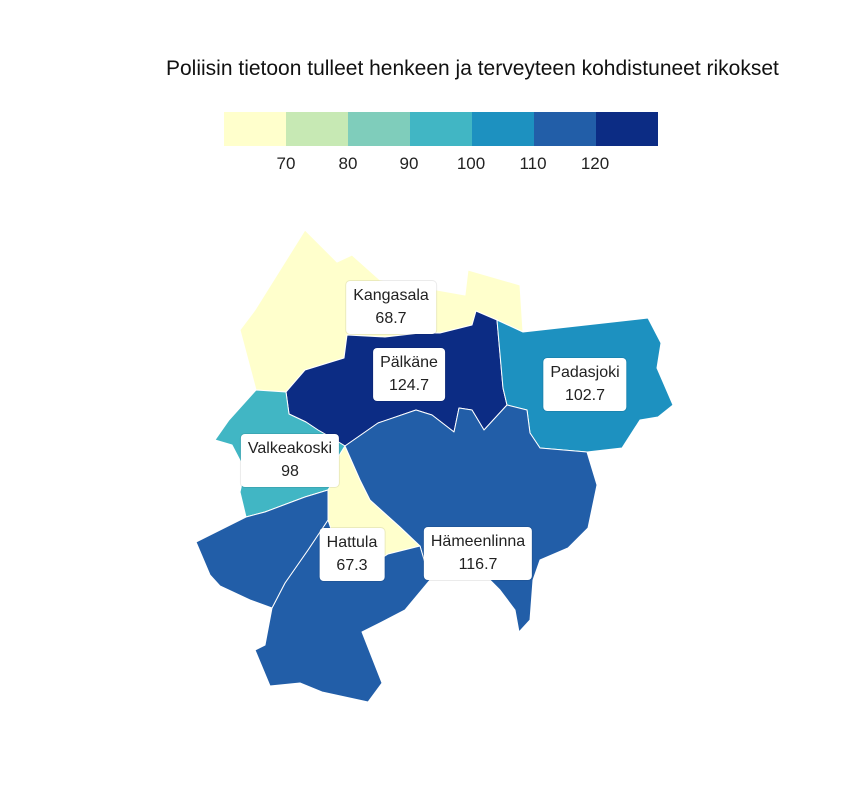 Image resolution: width=864 pixels, height=792 pixels. Describe the element at coordinates (290, 471) in the screenshot. I see `region-value: 98` at that location.